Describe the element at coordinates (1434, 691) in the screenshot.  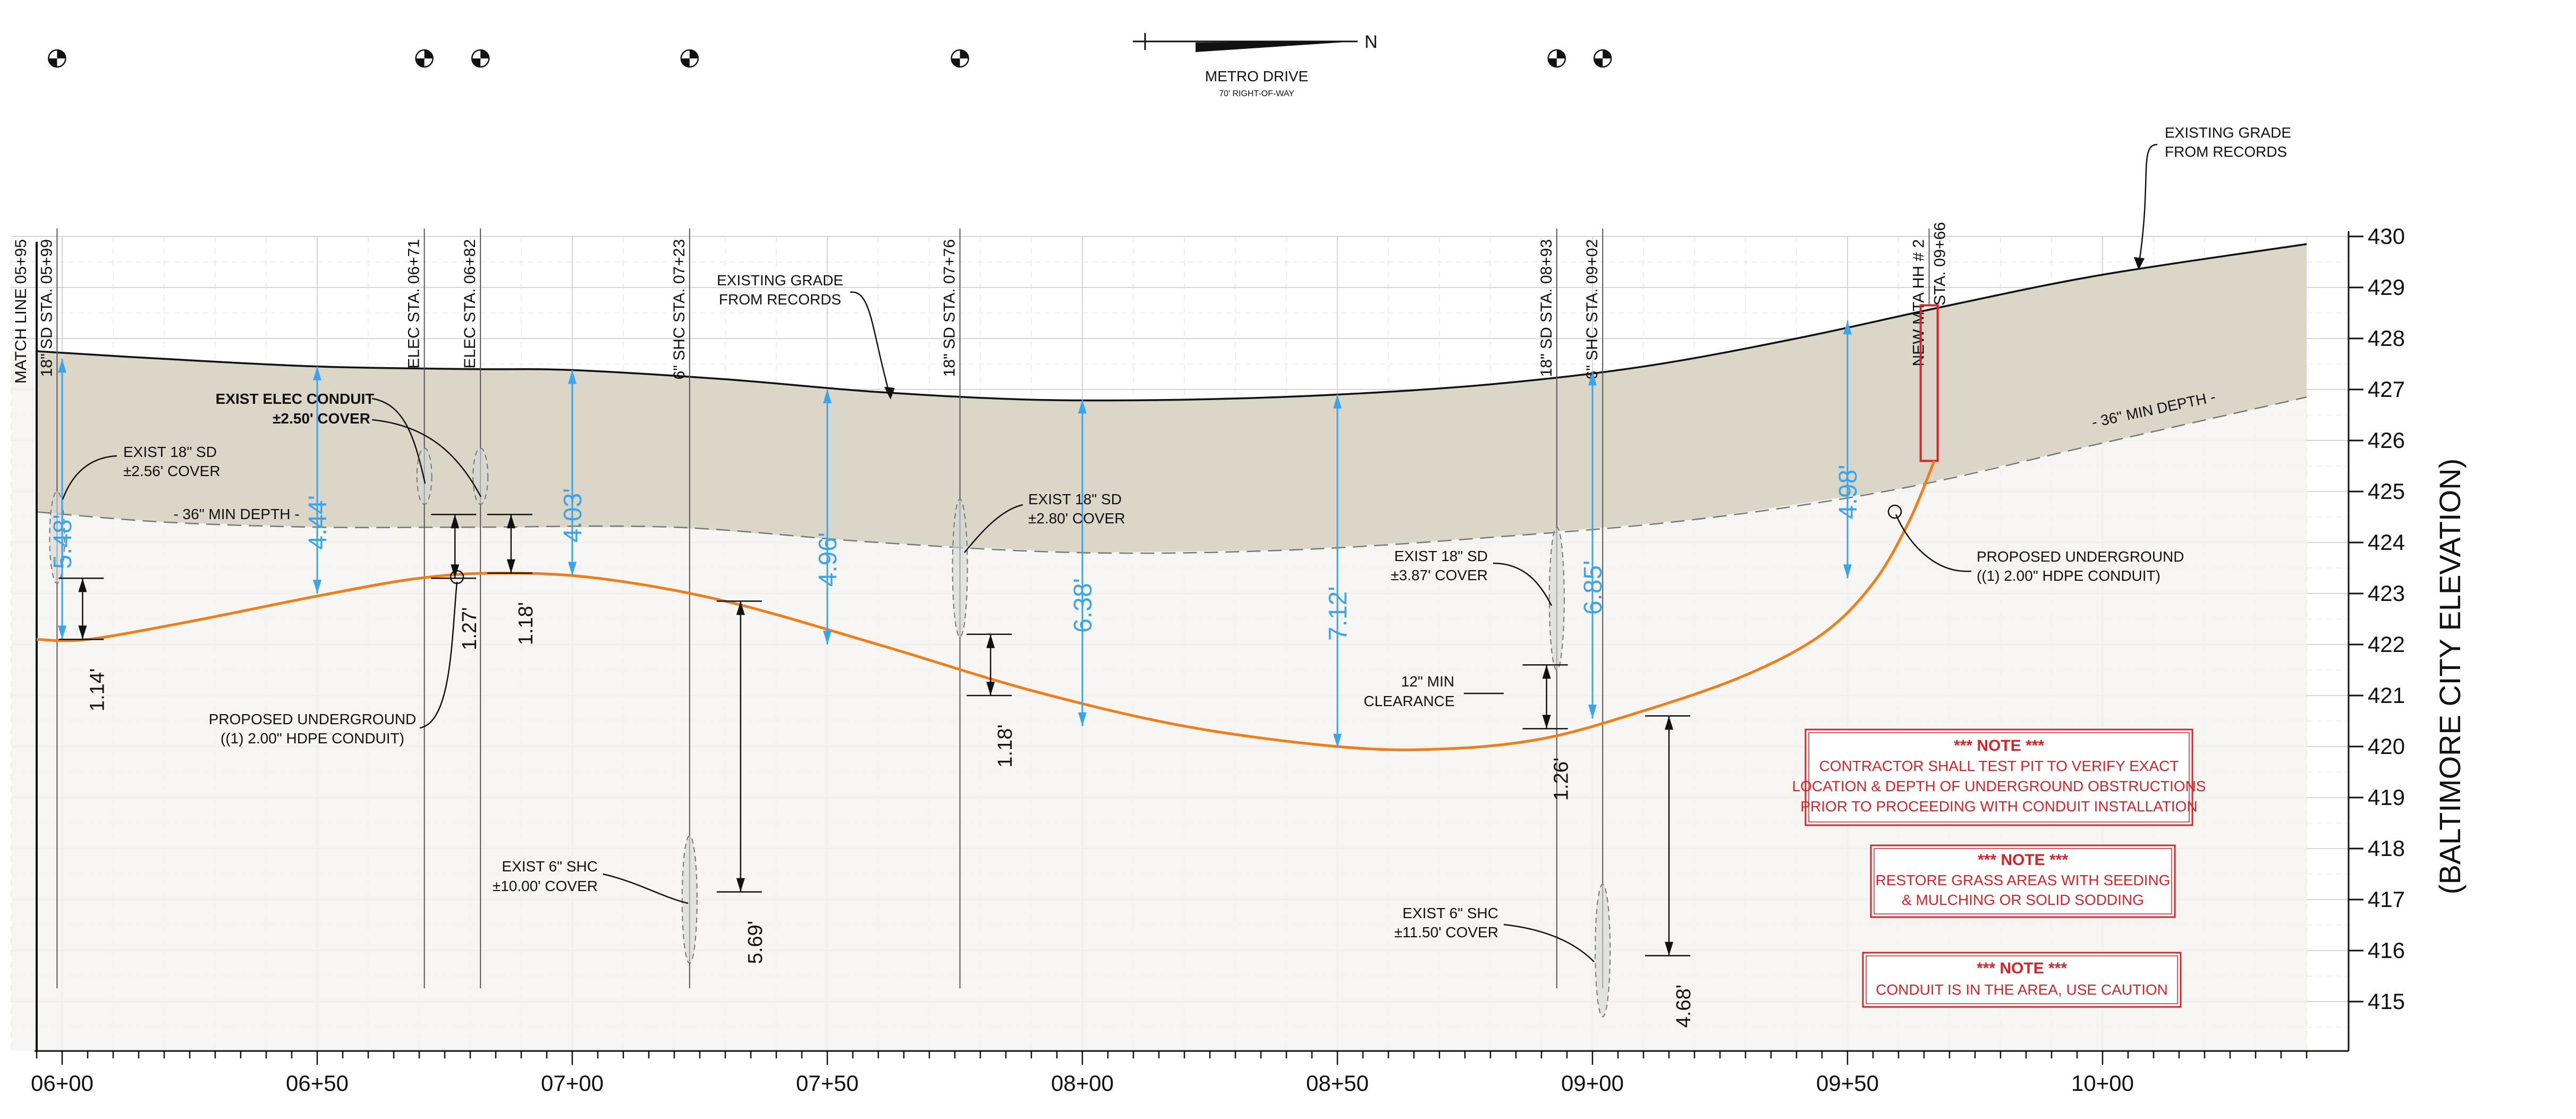
I see `callout-clearance: 12" MIN CLEARANCE` at that location.